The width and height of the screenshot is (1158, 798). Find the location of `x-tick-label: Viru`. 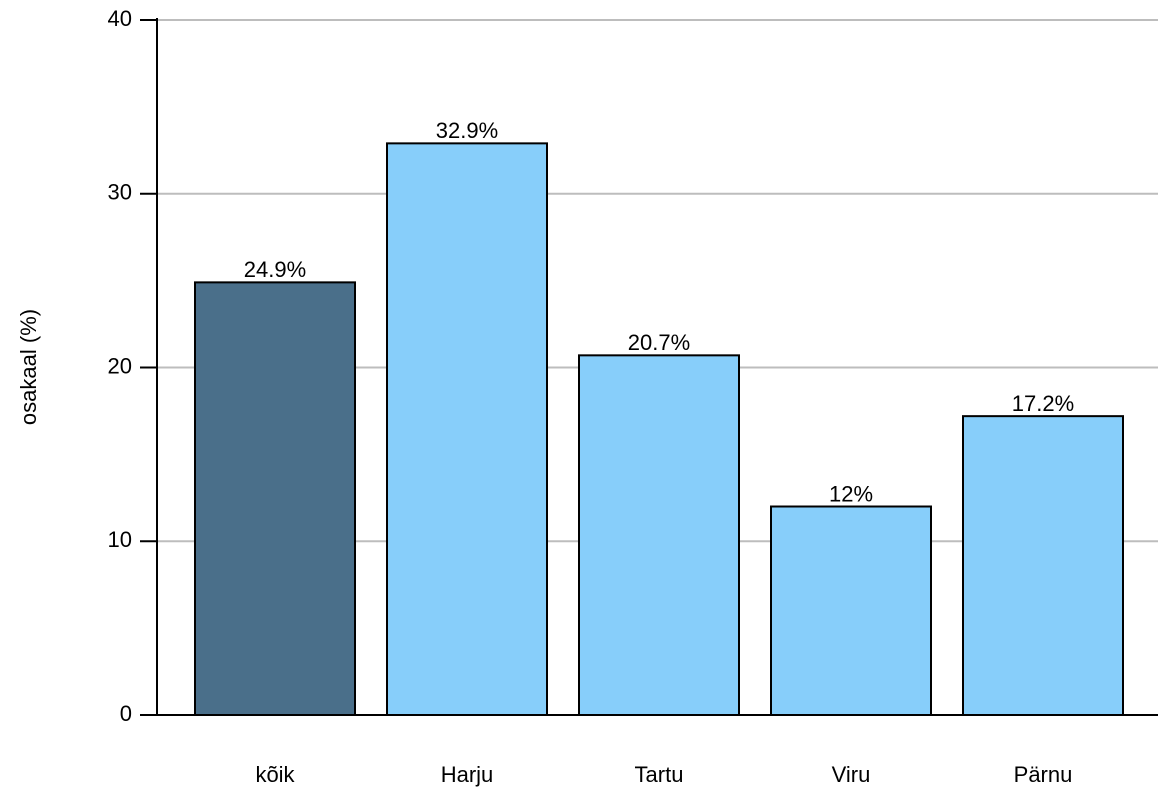

x-tick-label: Viru is located at coordinates (851, 774).